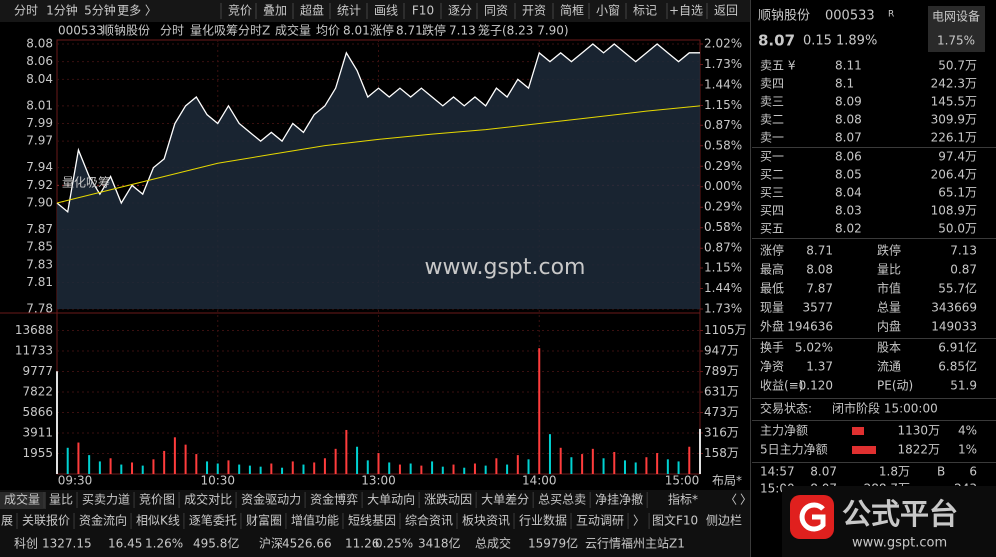 This screenshot has width=996, height=557. I want to click on tab: 分时, so click(26, 11).